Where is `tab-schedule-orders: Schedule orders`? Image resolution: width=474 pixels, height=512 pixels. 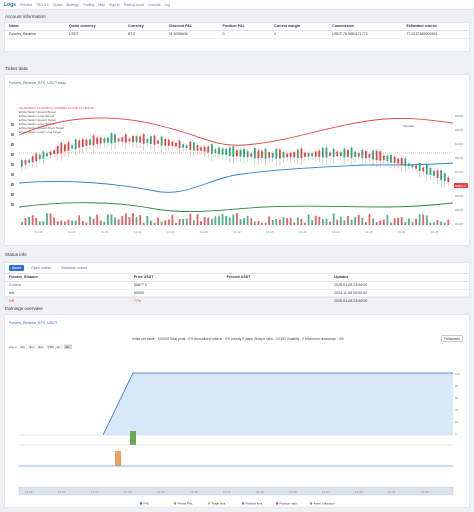 tab-schedule-orders: Schedule orders is located at coordinates (74, 268).